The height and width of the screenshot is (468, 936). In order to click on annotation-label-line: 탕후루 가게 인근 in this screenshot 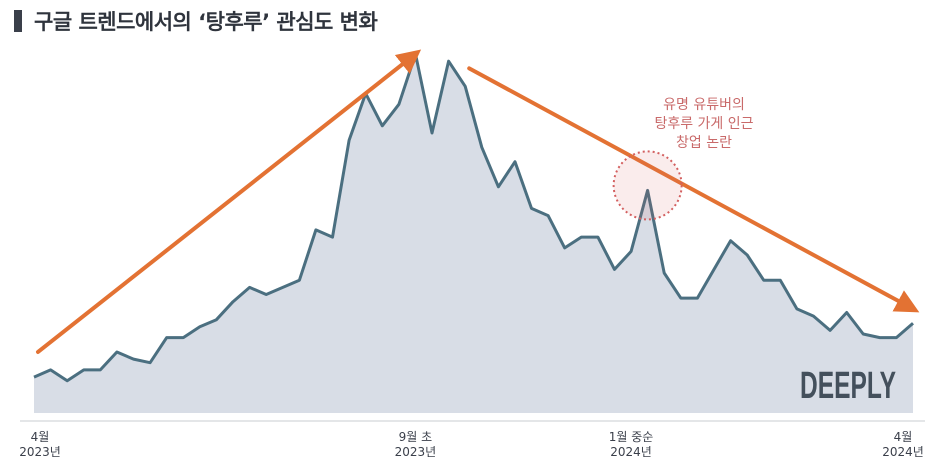, I will do `click(703, 124)`.